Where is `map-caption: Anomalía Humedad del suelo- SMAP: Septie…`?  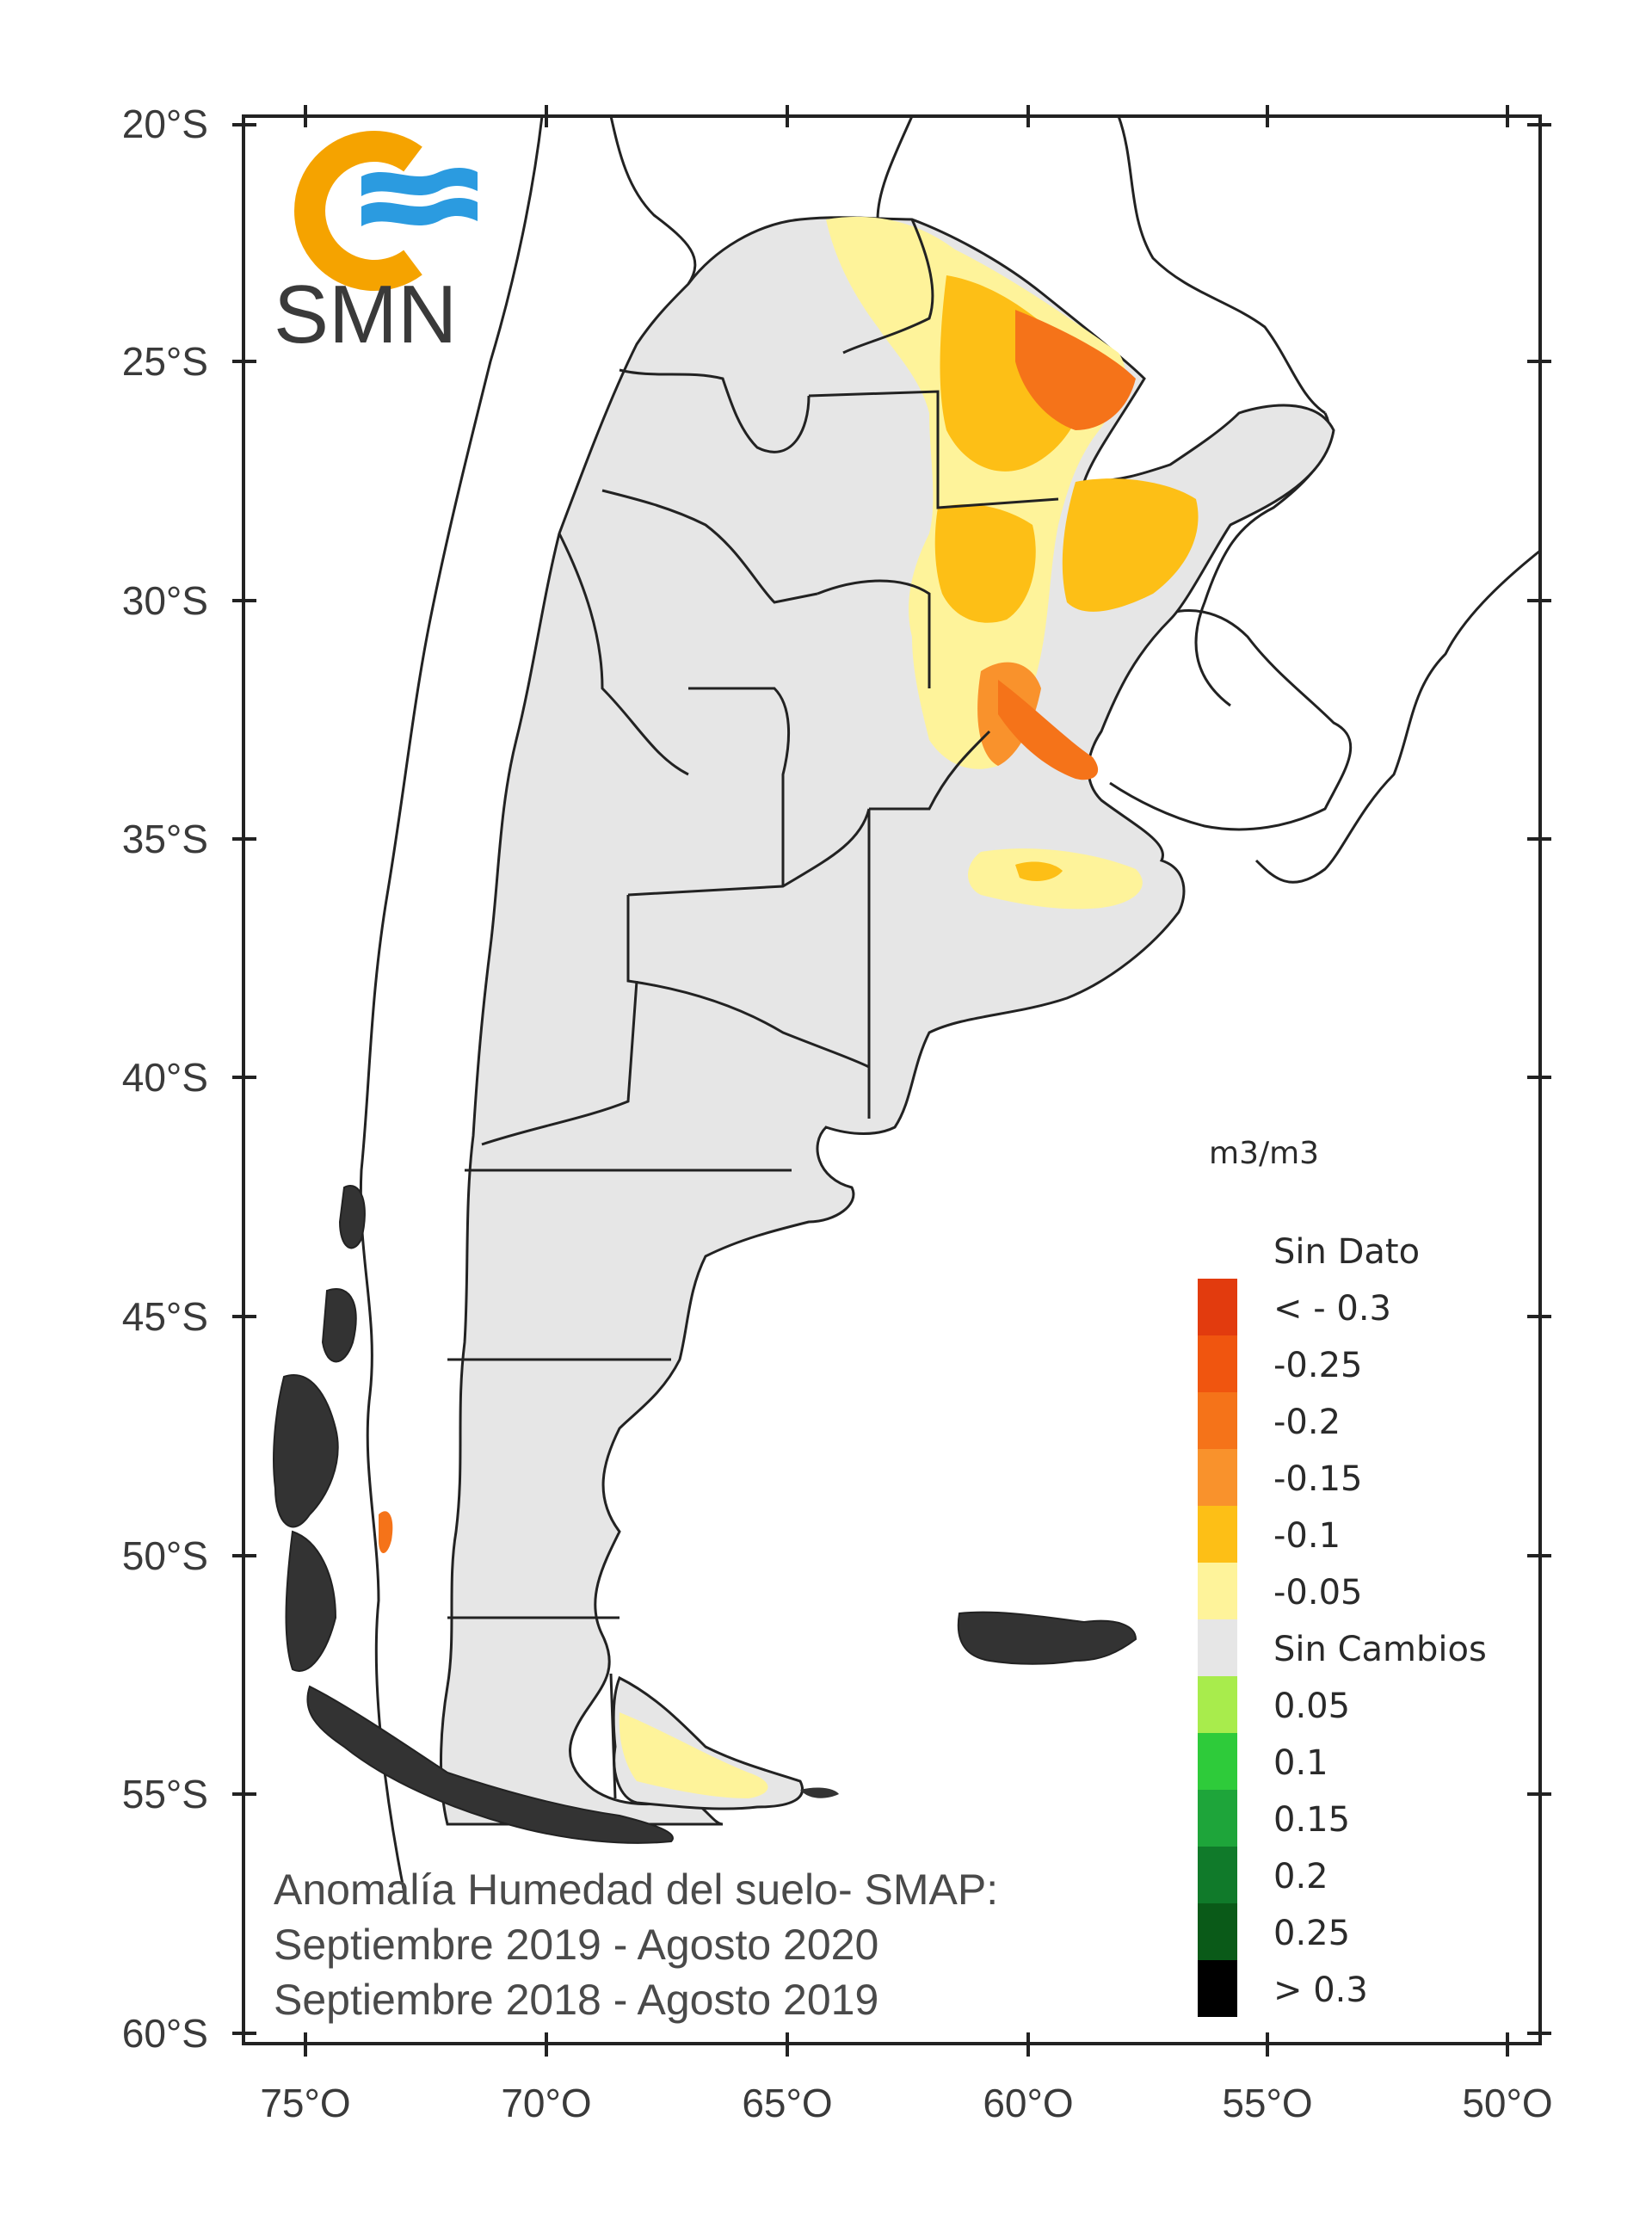
map-caption: Anomalía Humedad del suelo- SMAP: Septie… is located at coordinates (636, 1945).